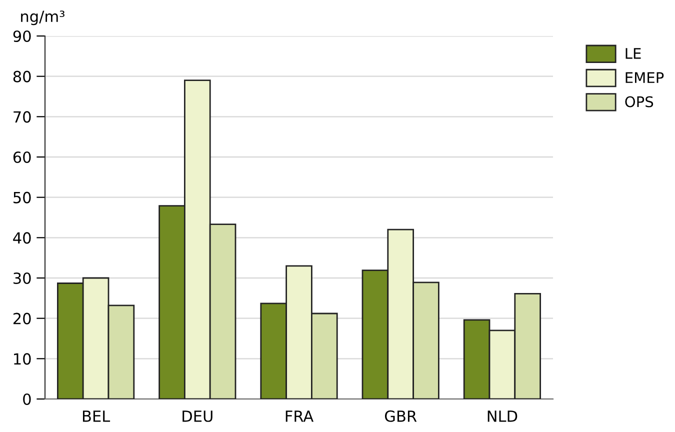  Describe the element at coordinates (22, 157) in the screenshot. I see `y-tick-label: 60` at that location.